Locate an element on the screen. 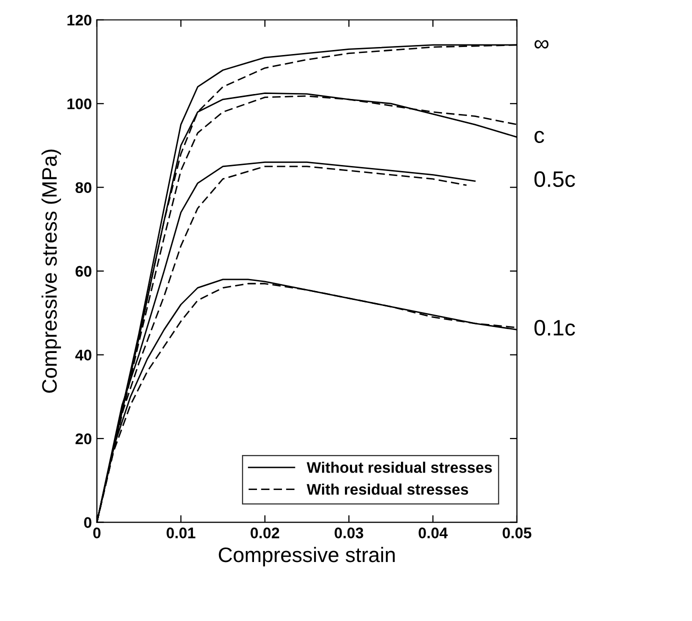  y-tick-label: 60 is located at coordinates (84, 271).